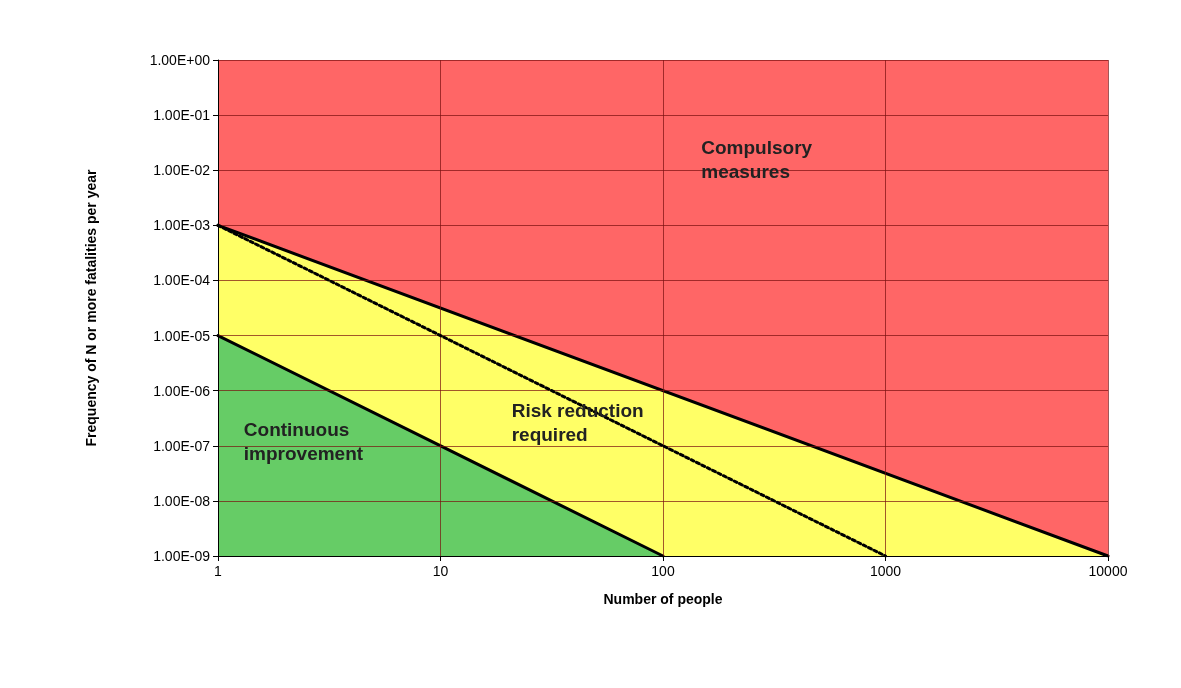 The image size is (1181, 688). Describe the element at coordinates (182, 556) in the screenshot. I see `y-tick-label: 1.00E-09` at that location.